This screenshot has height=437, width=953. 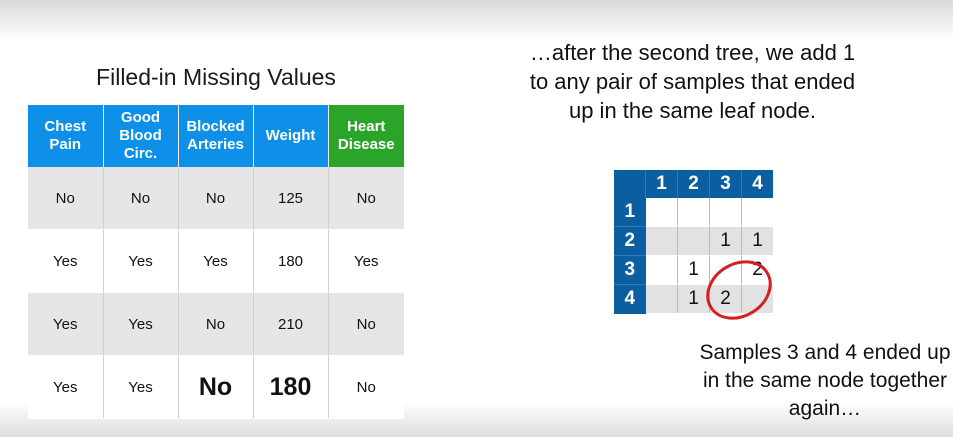 I want to click on cell-chest-pain: No, so click(x=66, y=198).